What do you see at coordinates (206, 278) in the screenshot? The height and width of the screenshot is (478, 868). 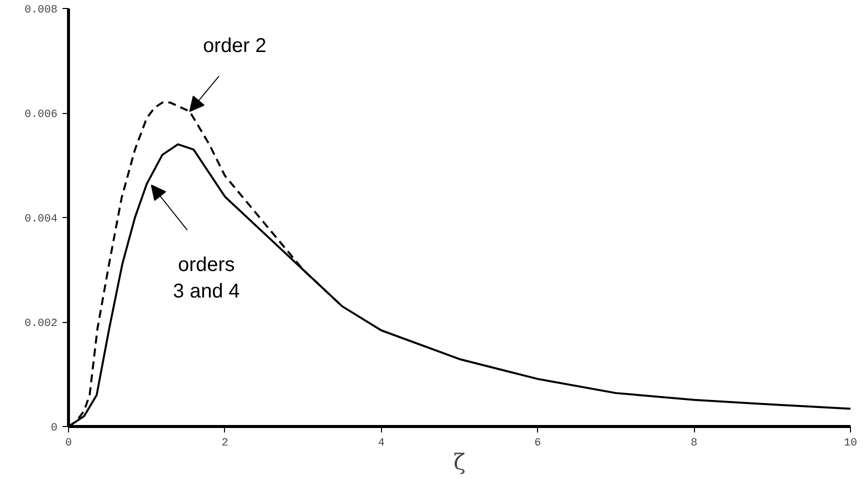 I see `annotation: orders 3 and 4` at bounding box center [206, 278].